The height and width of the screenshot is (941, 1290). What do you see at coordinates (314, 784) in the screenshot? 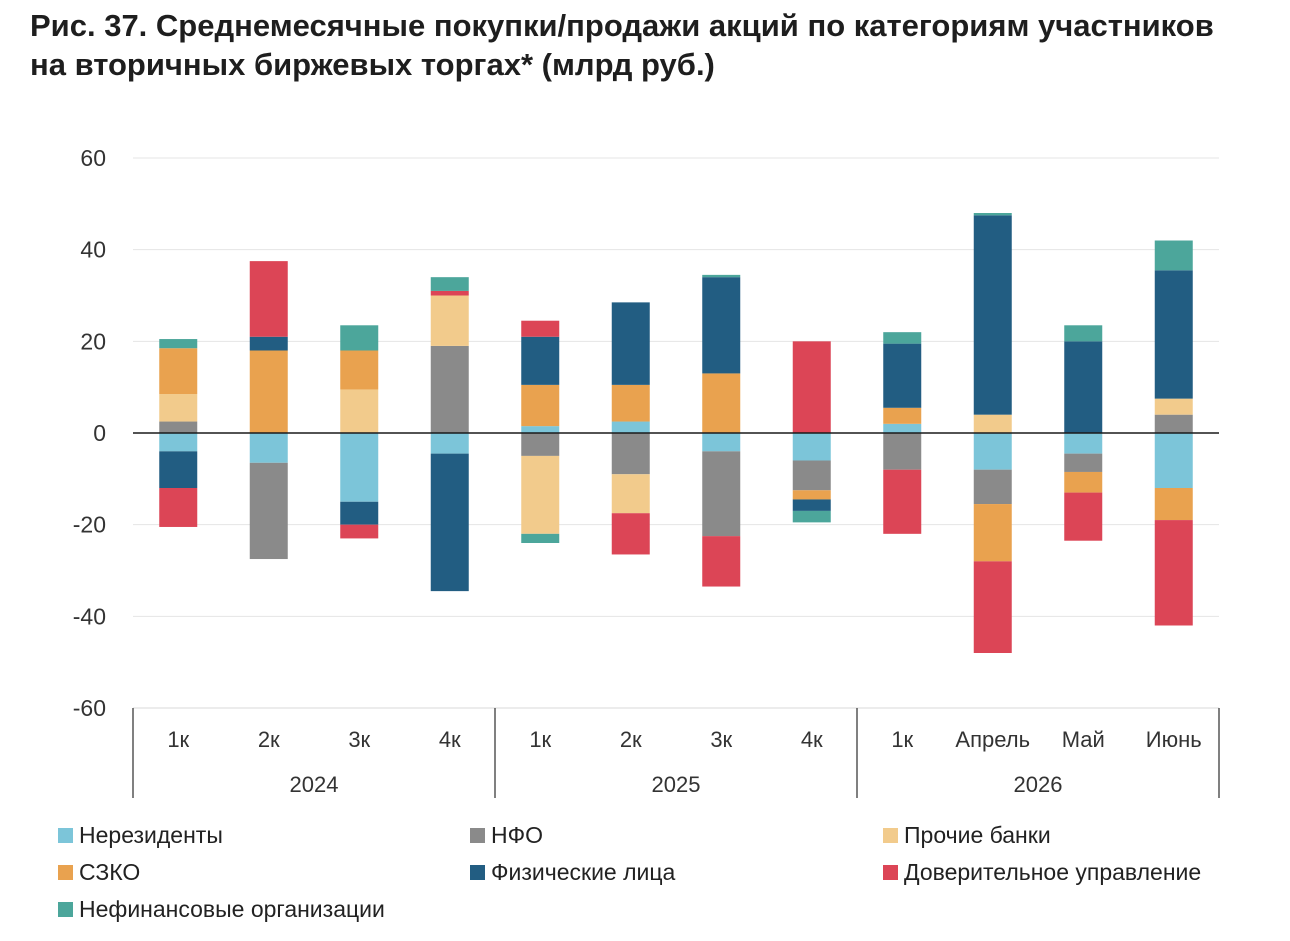
I see `x-group-label: 2024` at bounding box center [314, 784].